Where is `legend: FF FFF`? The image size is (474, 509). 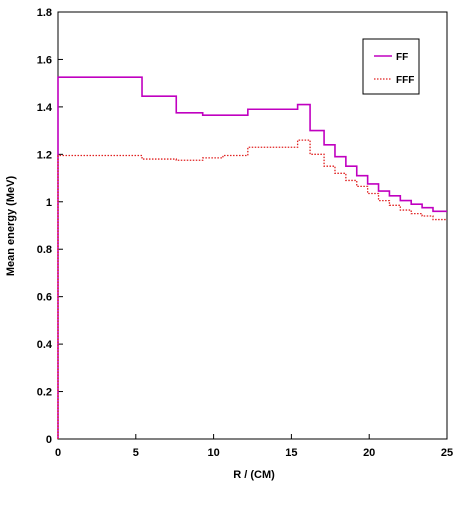 legend: FF FFF is located at coordinates (391, 66).